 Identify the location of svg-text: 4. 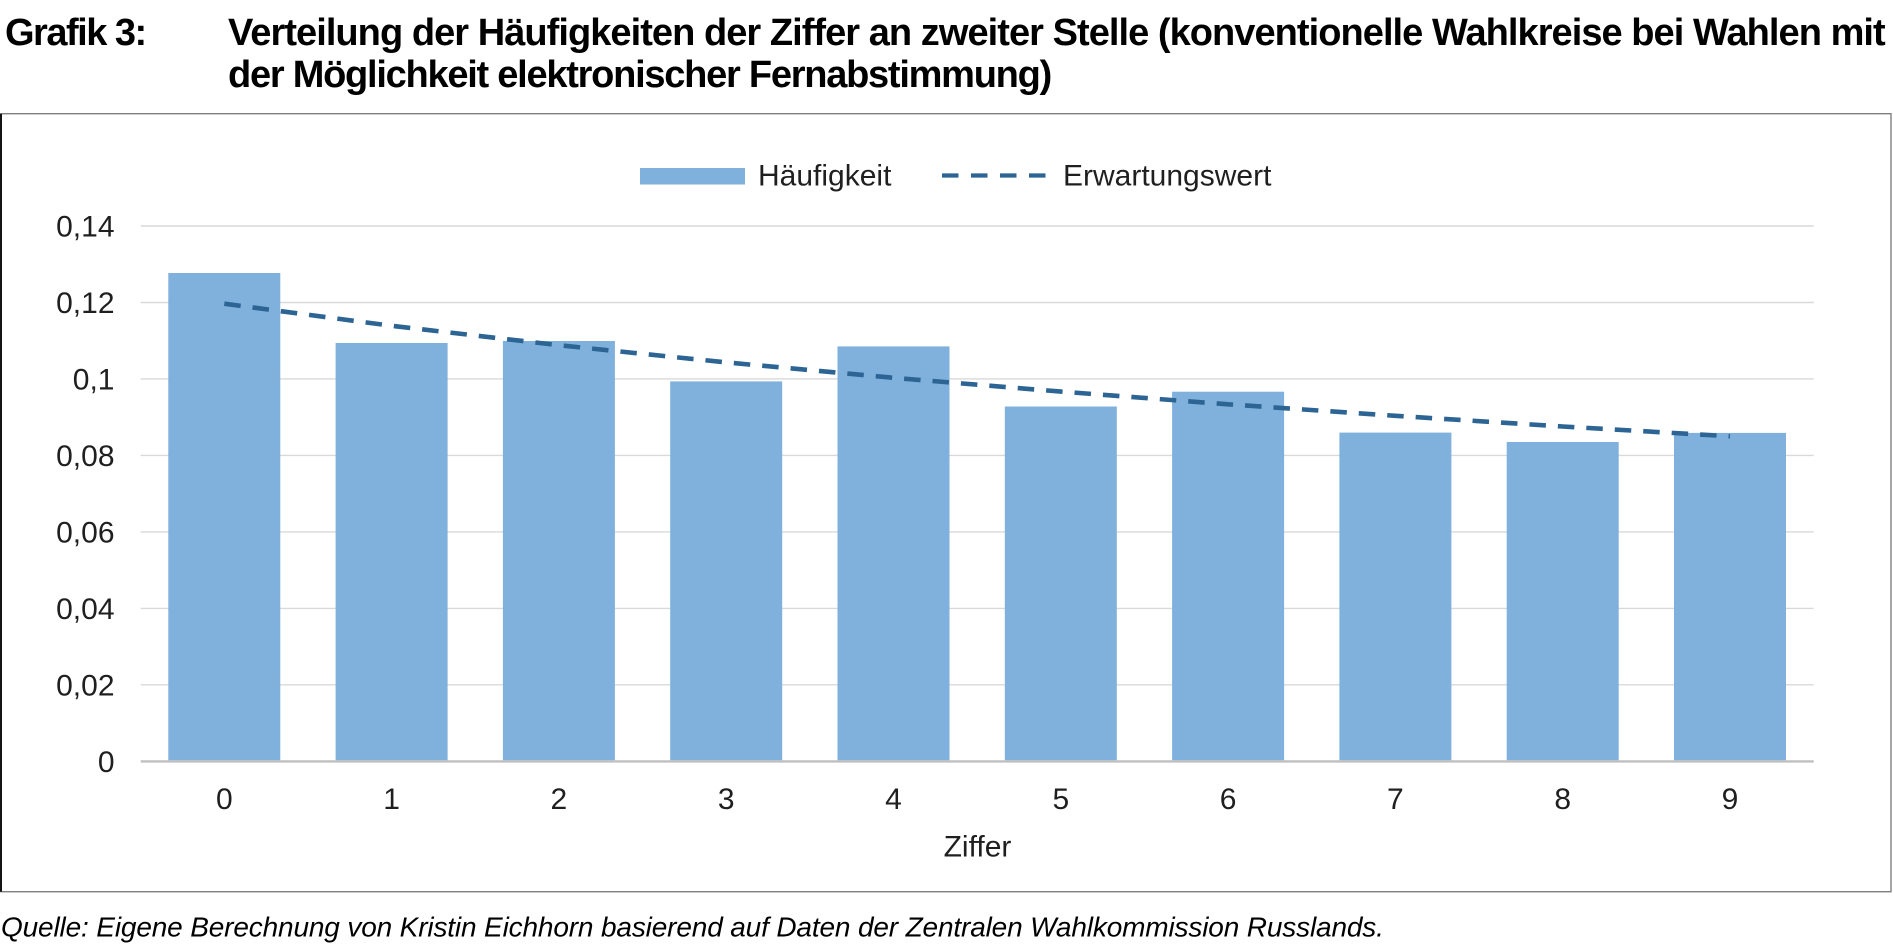
(893, 799).